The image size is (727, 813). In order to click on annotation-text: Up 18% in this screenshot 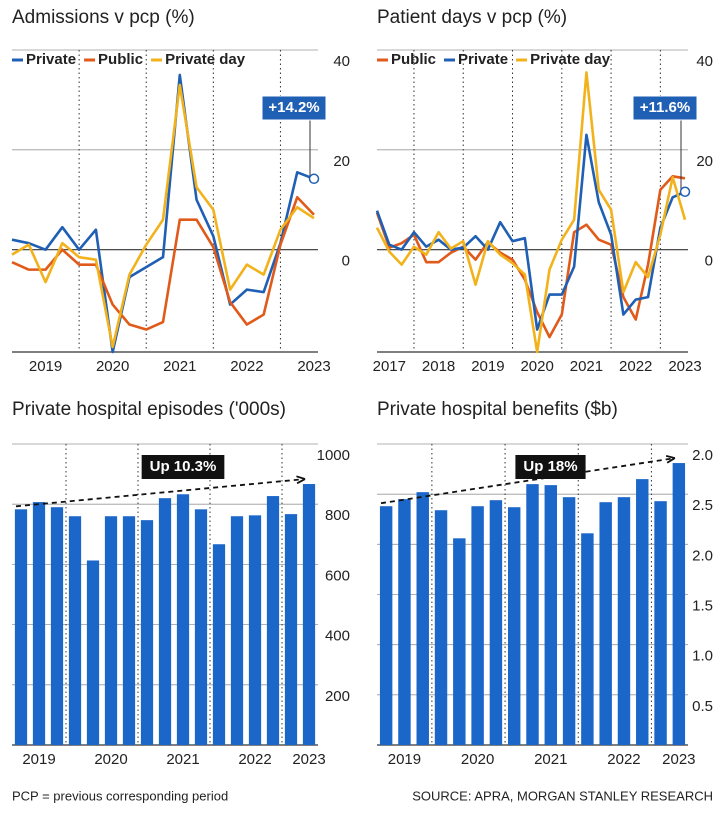, I will do `click(550, 466)`.